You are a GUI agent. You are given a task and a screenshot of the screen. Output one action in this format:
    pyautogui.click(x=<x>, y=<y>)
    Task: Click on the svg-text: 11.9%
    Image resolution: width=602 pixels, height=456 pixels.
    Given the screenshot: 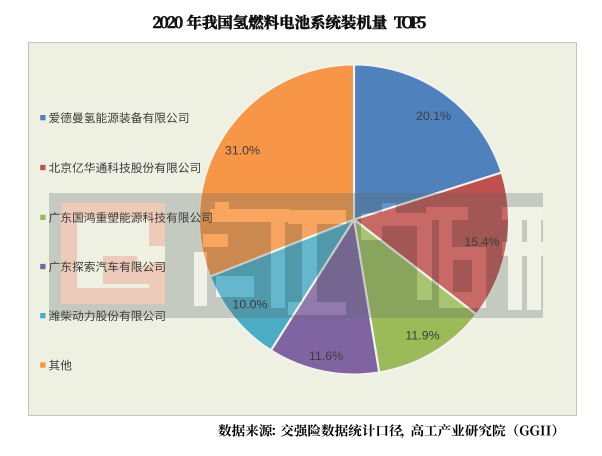 What is the action you would take?
    pyautogui.click(x=422, y=336)
    